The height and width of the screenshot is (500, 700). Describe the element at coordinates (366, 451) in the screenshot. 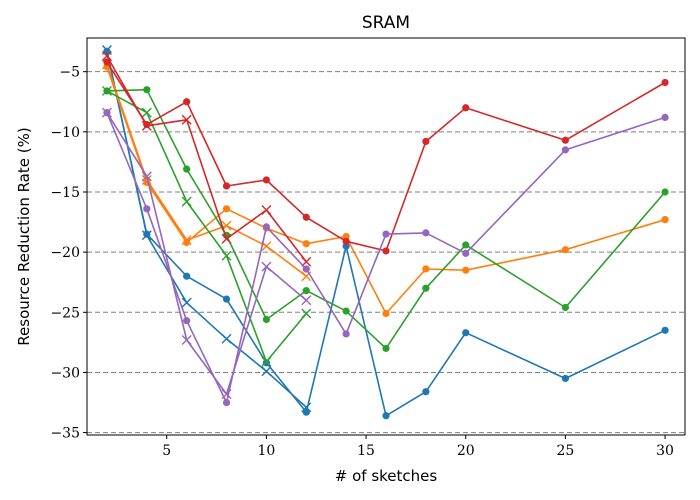

I see `x-tick-label: 15` at that location.